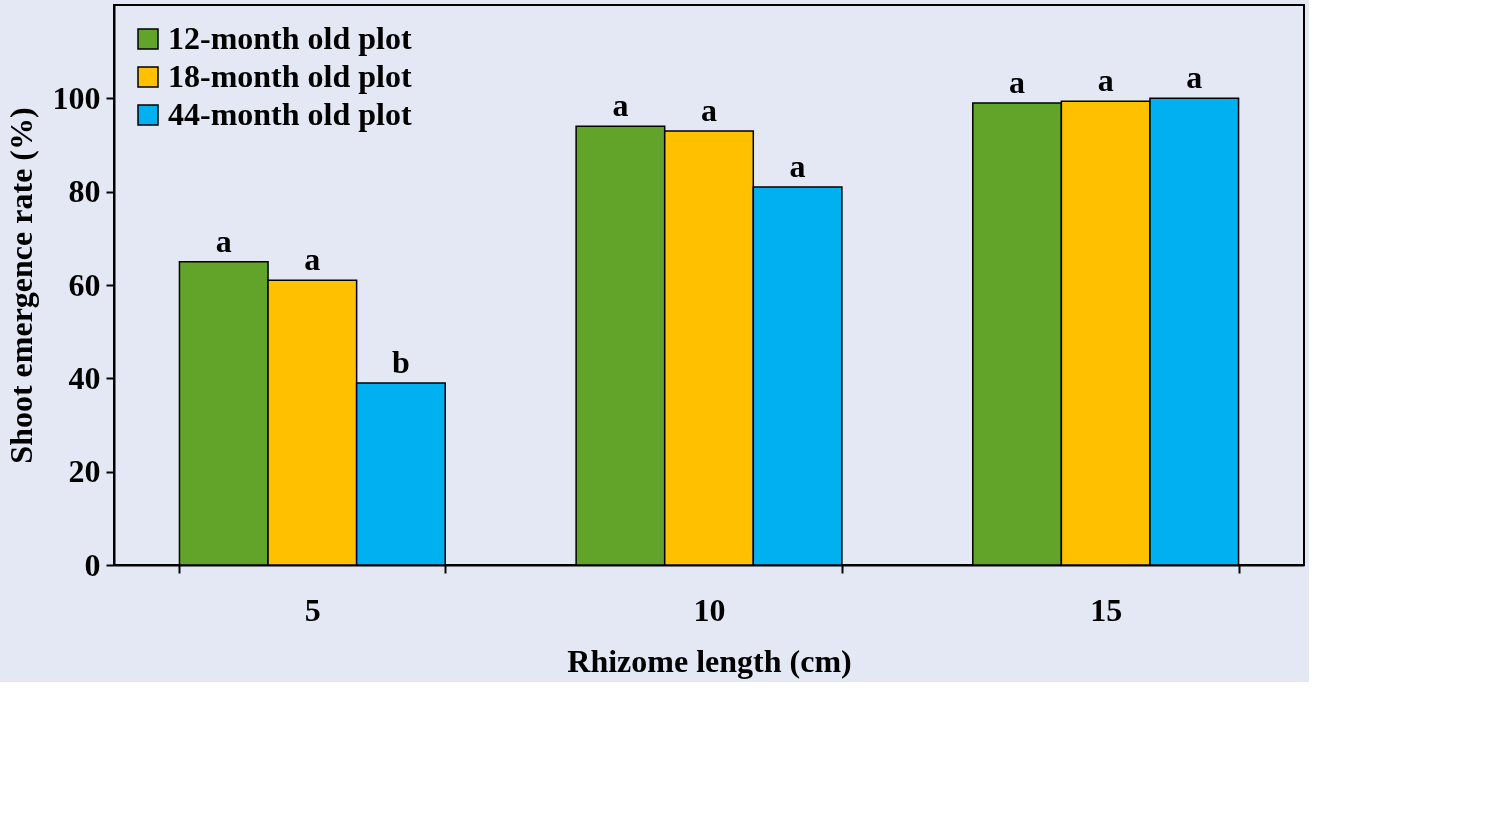 Image resolution: width=1494 pixels, height=834 pixels. I want to click on y-tick-label: 40, so click(84, 377).